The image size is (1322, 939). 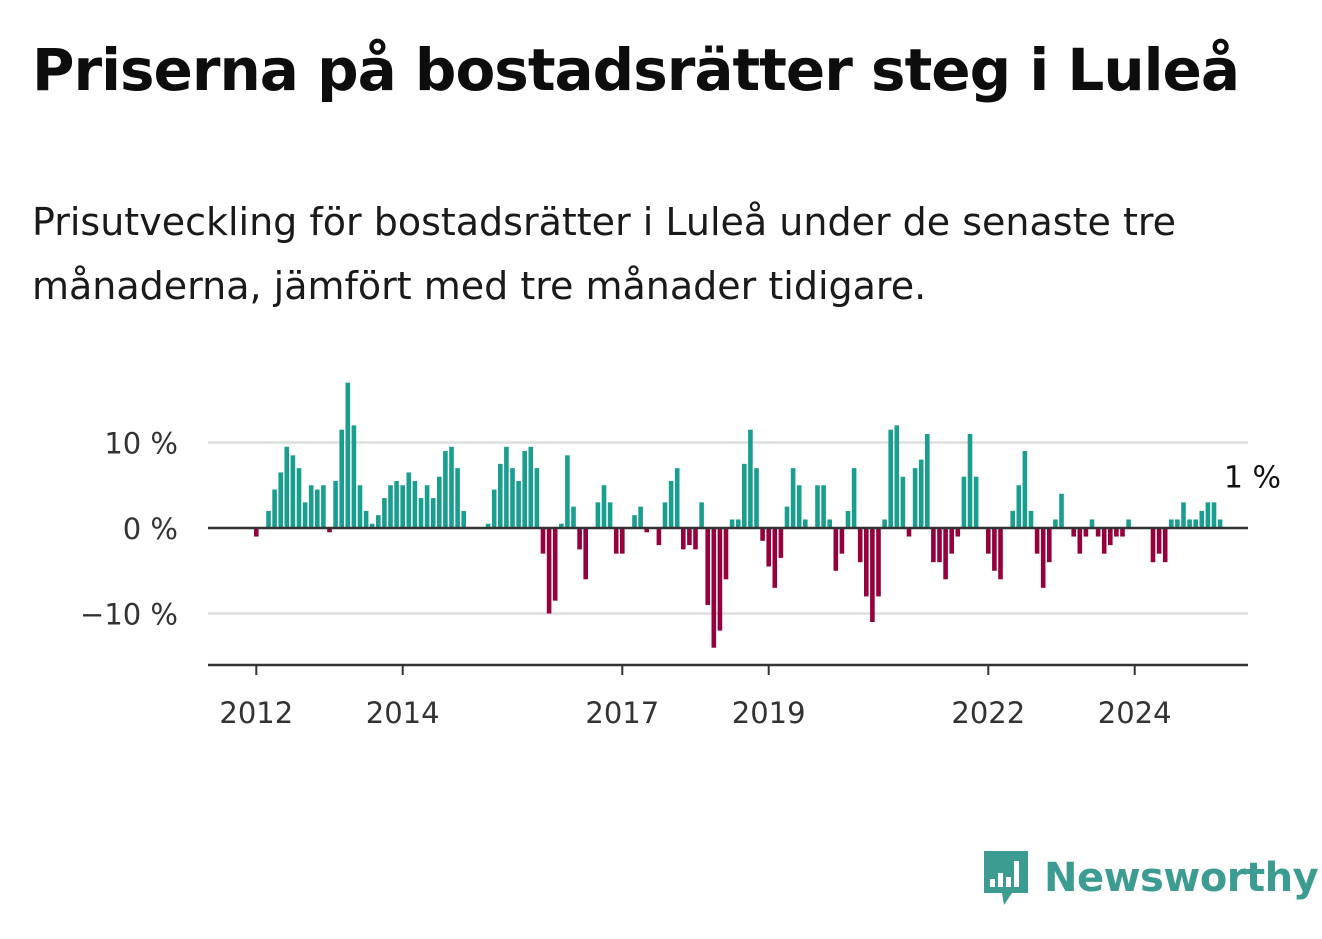 I want to click on y-tick-label: 0 %, so click(x=150, y=529).